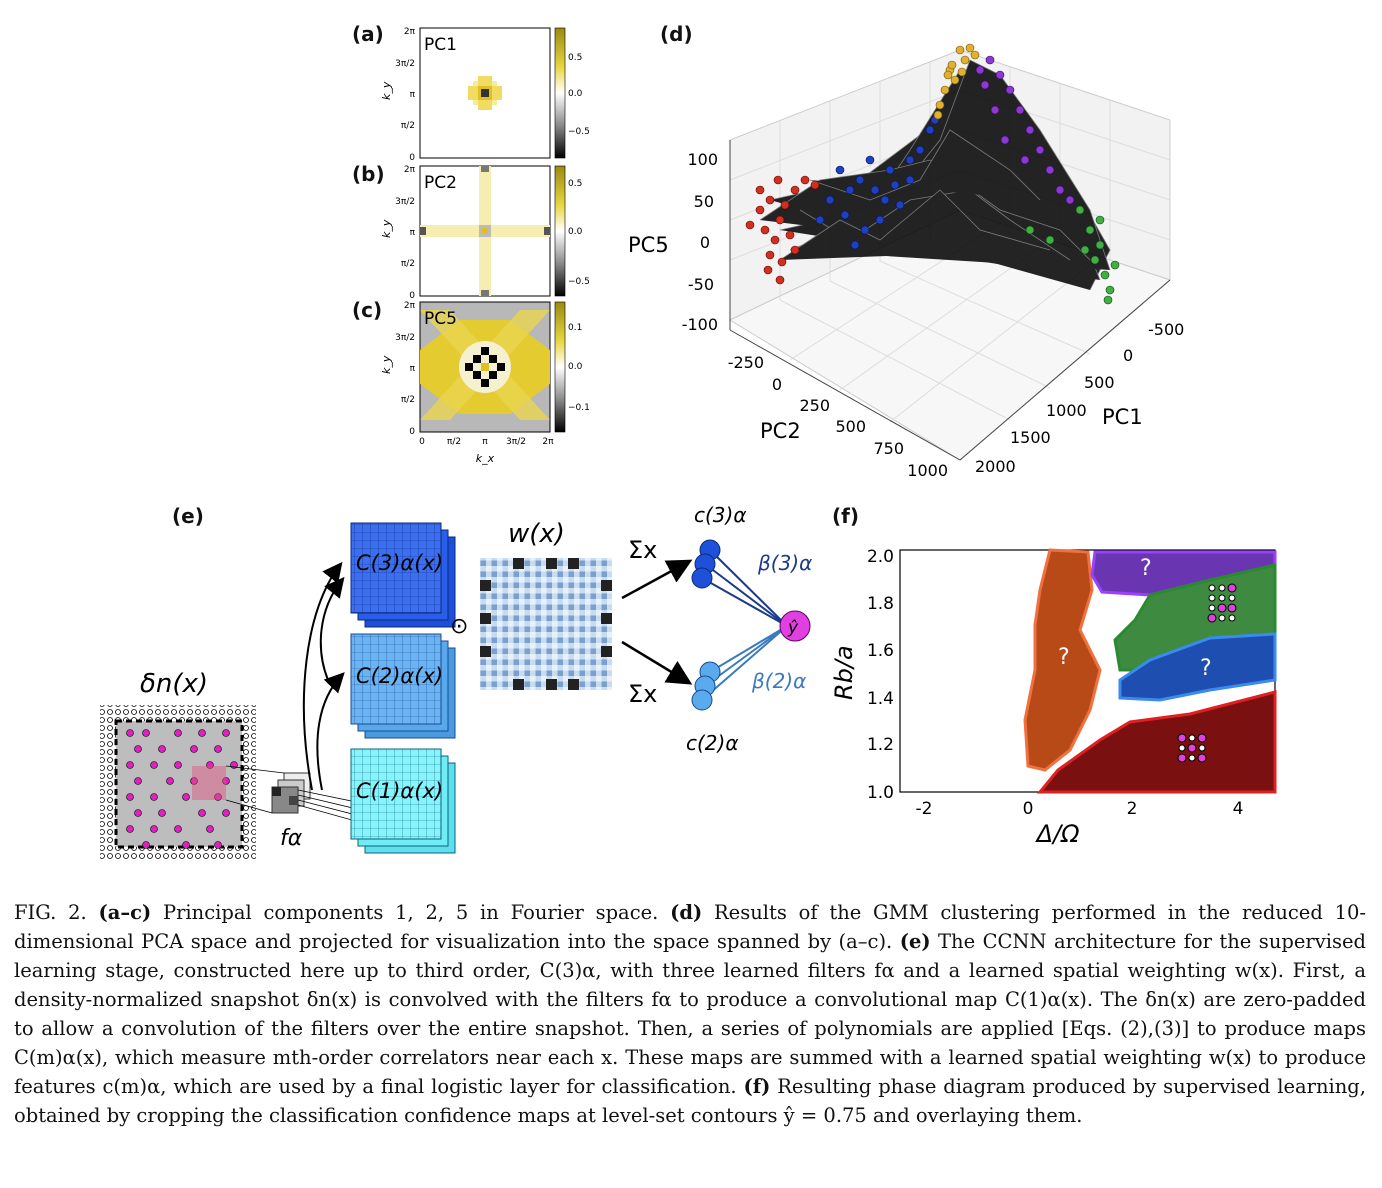 The image size is (1382, 1188). I want to click on svg-text: 250, so click(814, 405).